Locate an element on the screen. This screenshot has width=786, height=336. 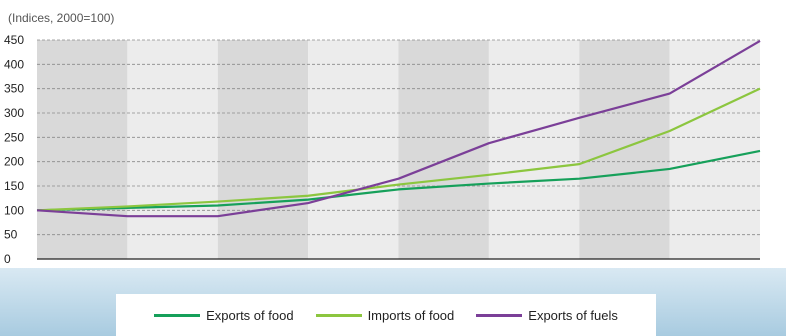
chart-subtitle: (Indices, 2000=100) is located at coordinates (61, 18).